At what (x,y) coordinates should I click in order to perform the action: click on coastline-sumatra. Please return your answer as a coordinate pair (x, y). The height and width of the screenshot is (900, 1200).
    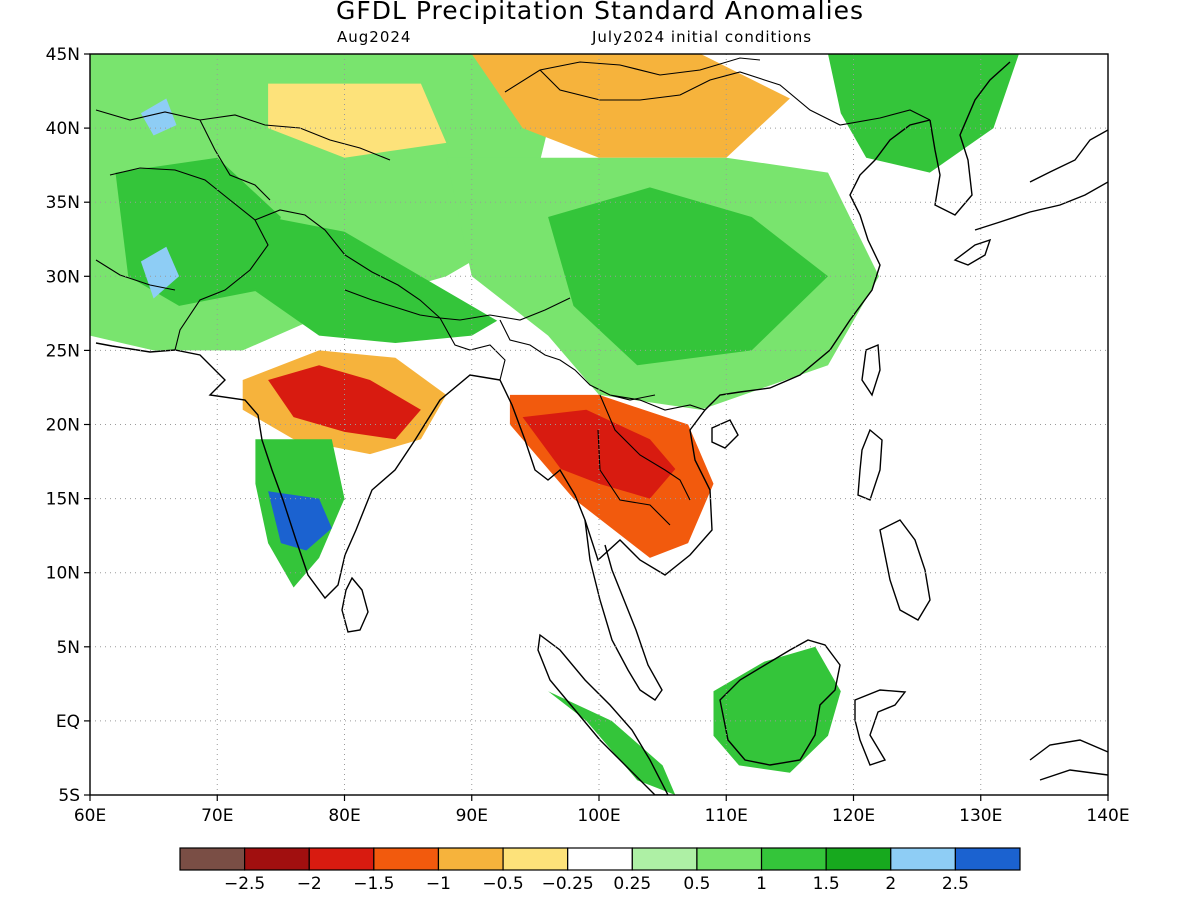
    Looking at the image, I should click on (603, 714).